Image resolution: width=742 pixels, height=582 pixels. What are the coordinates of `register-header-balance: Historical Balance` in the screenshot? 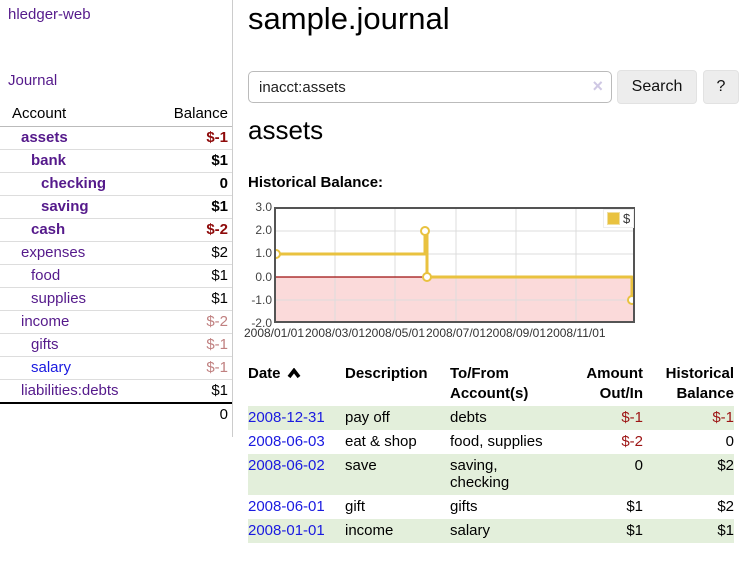 It's located at (699, 383).